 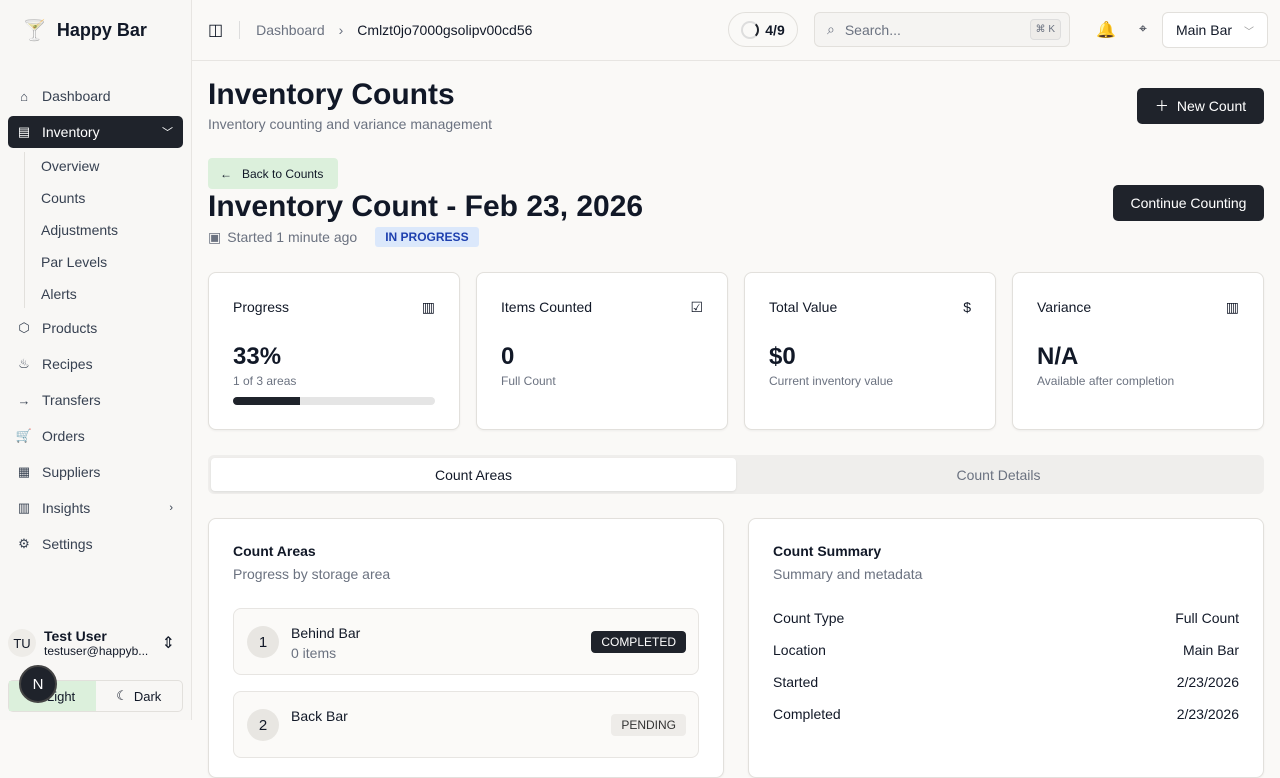 What do you see at coordinates (602, 351) in the screenshot?
I see `stat-card-items-counted: Items Counted ☑ 0 Full Count` at bounding box center [602, 351].